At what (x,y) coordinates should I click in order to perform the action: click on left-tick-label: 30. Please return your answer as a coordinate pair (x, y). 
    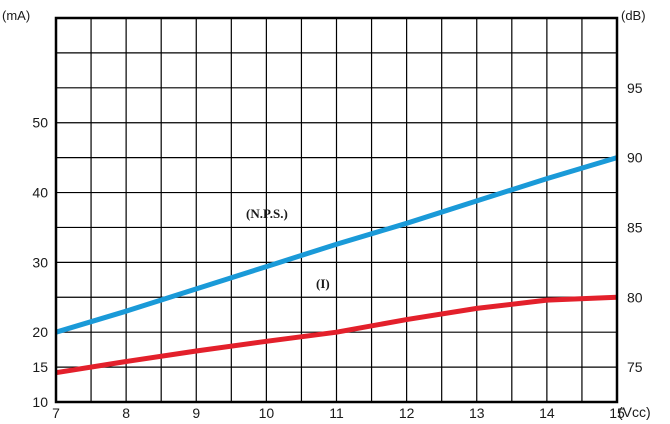
    Looking at the image, I should click on (40, 262).